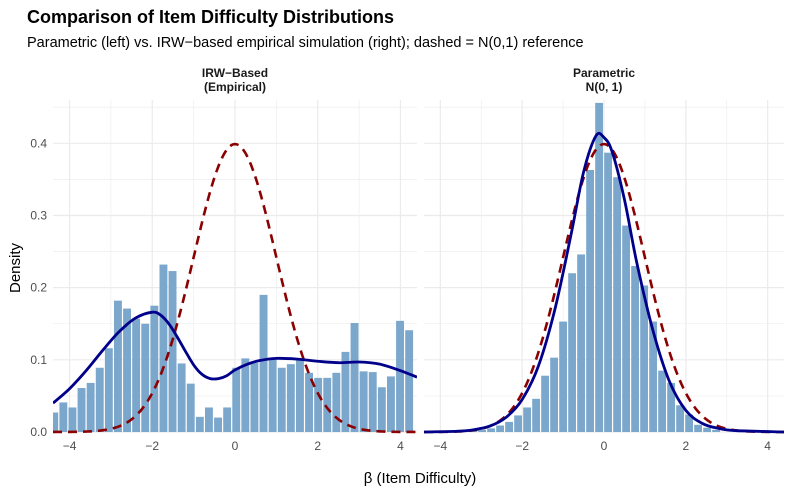  I want to click on density-curve, so click(235, 357).